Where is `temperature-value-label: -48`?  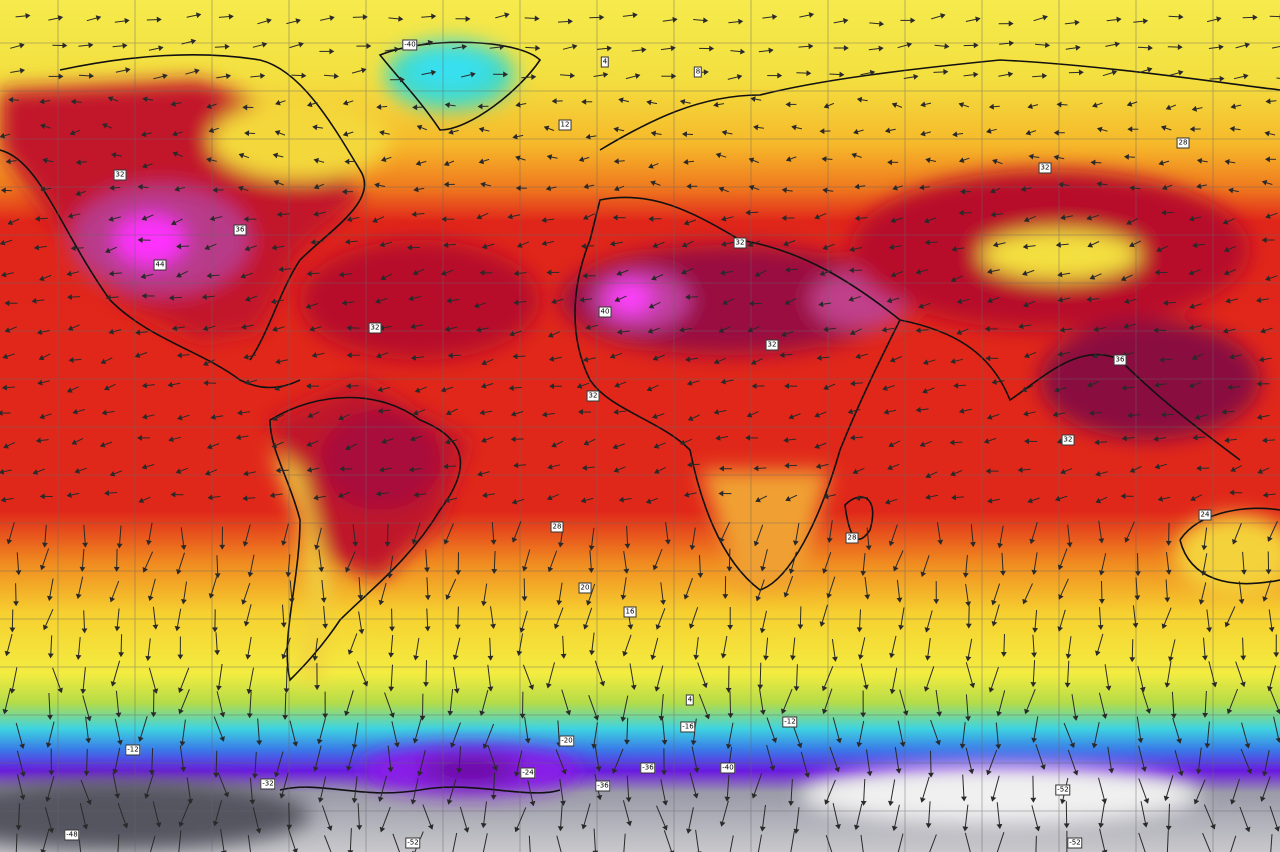
temperature-value-label: -48 is located at coordinates (72, 835).